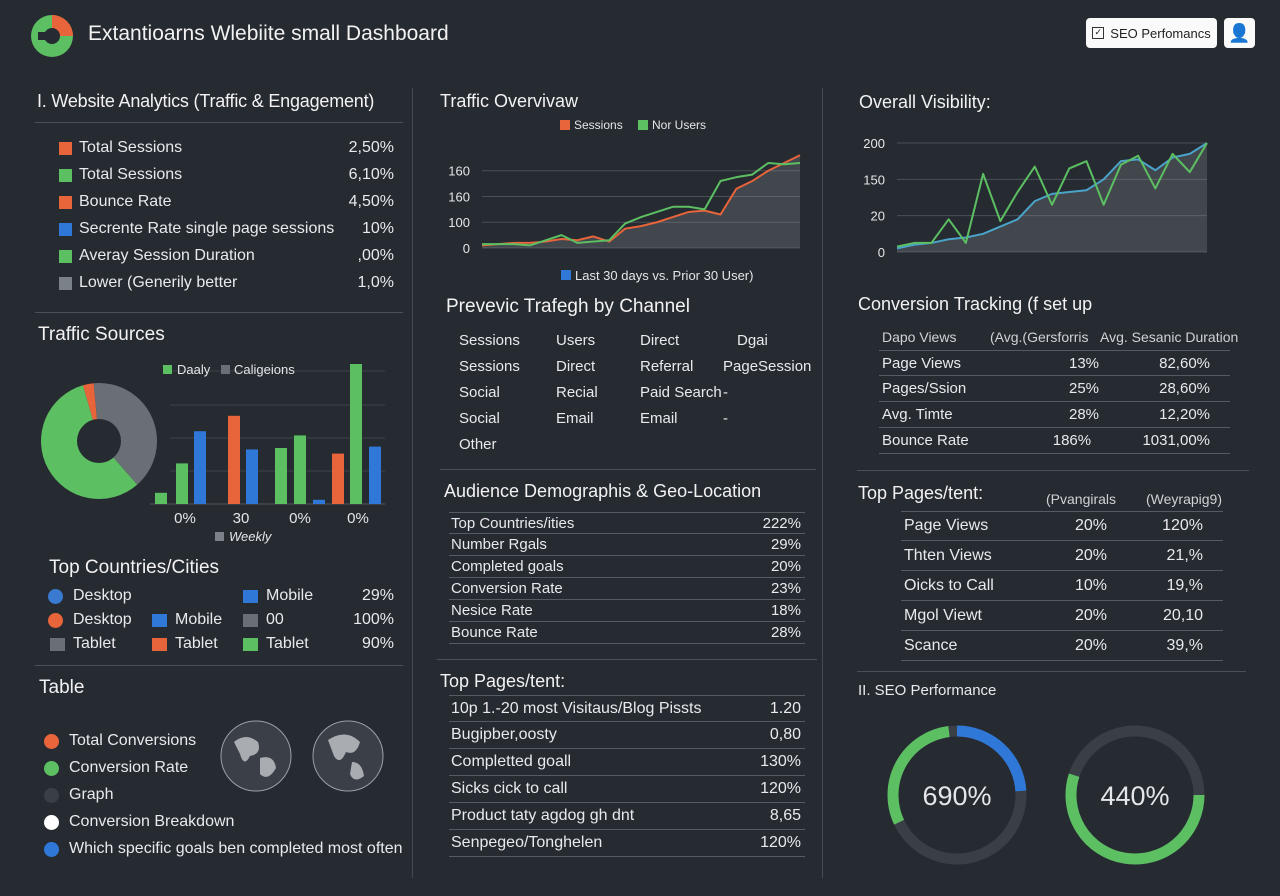  Describe the element at coordinates (627, 843) in the screenshot. I see `table-row: Senpegeo/Tonghelen 120%` at that location.